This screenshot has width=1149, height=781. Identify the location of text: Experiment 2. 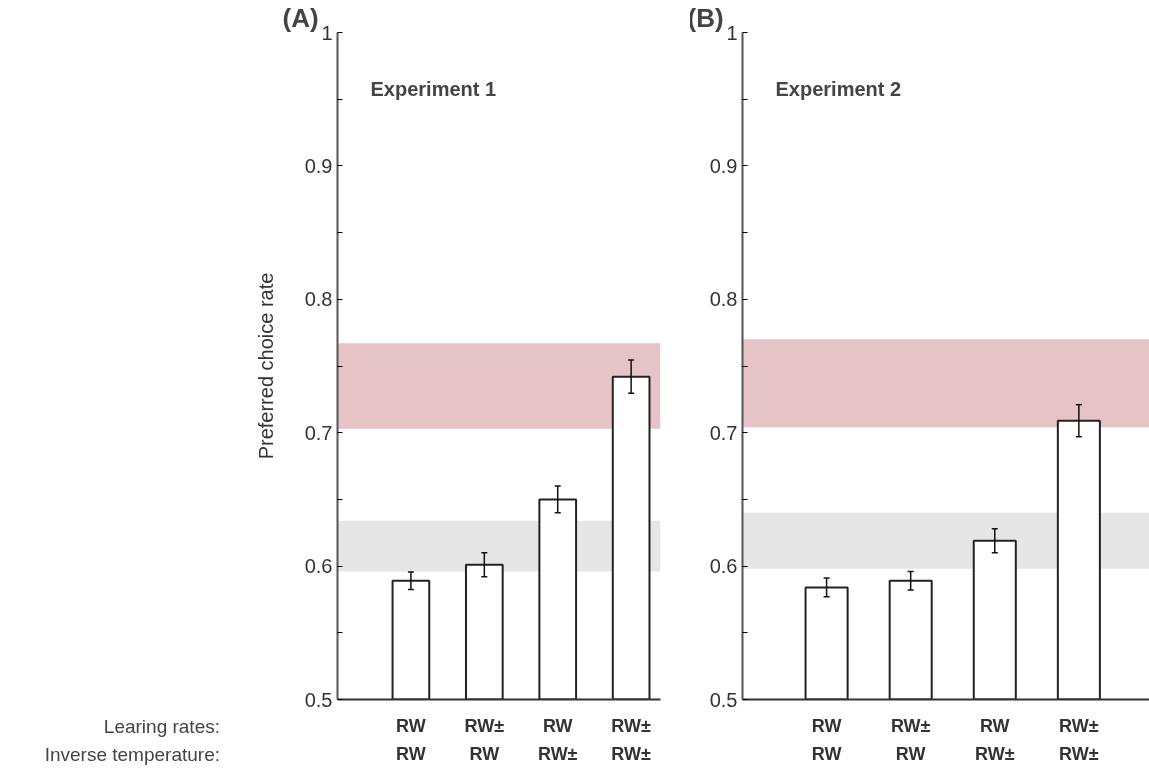
(838, 88).